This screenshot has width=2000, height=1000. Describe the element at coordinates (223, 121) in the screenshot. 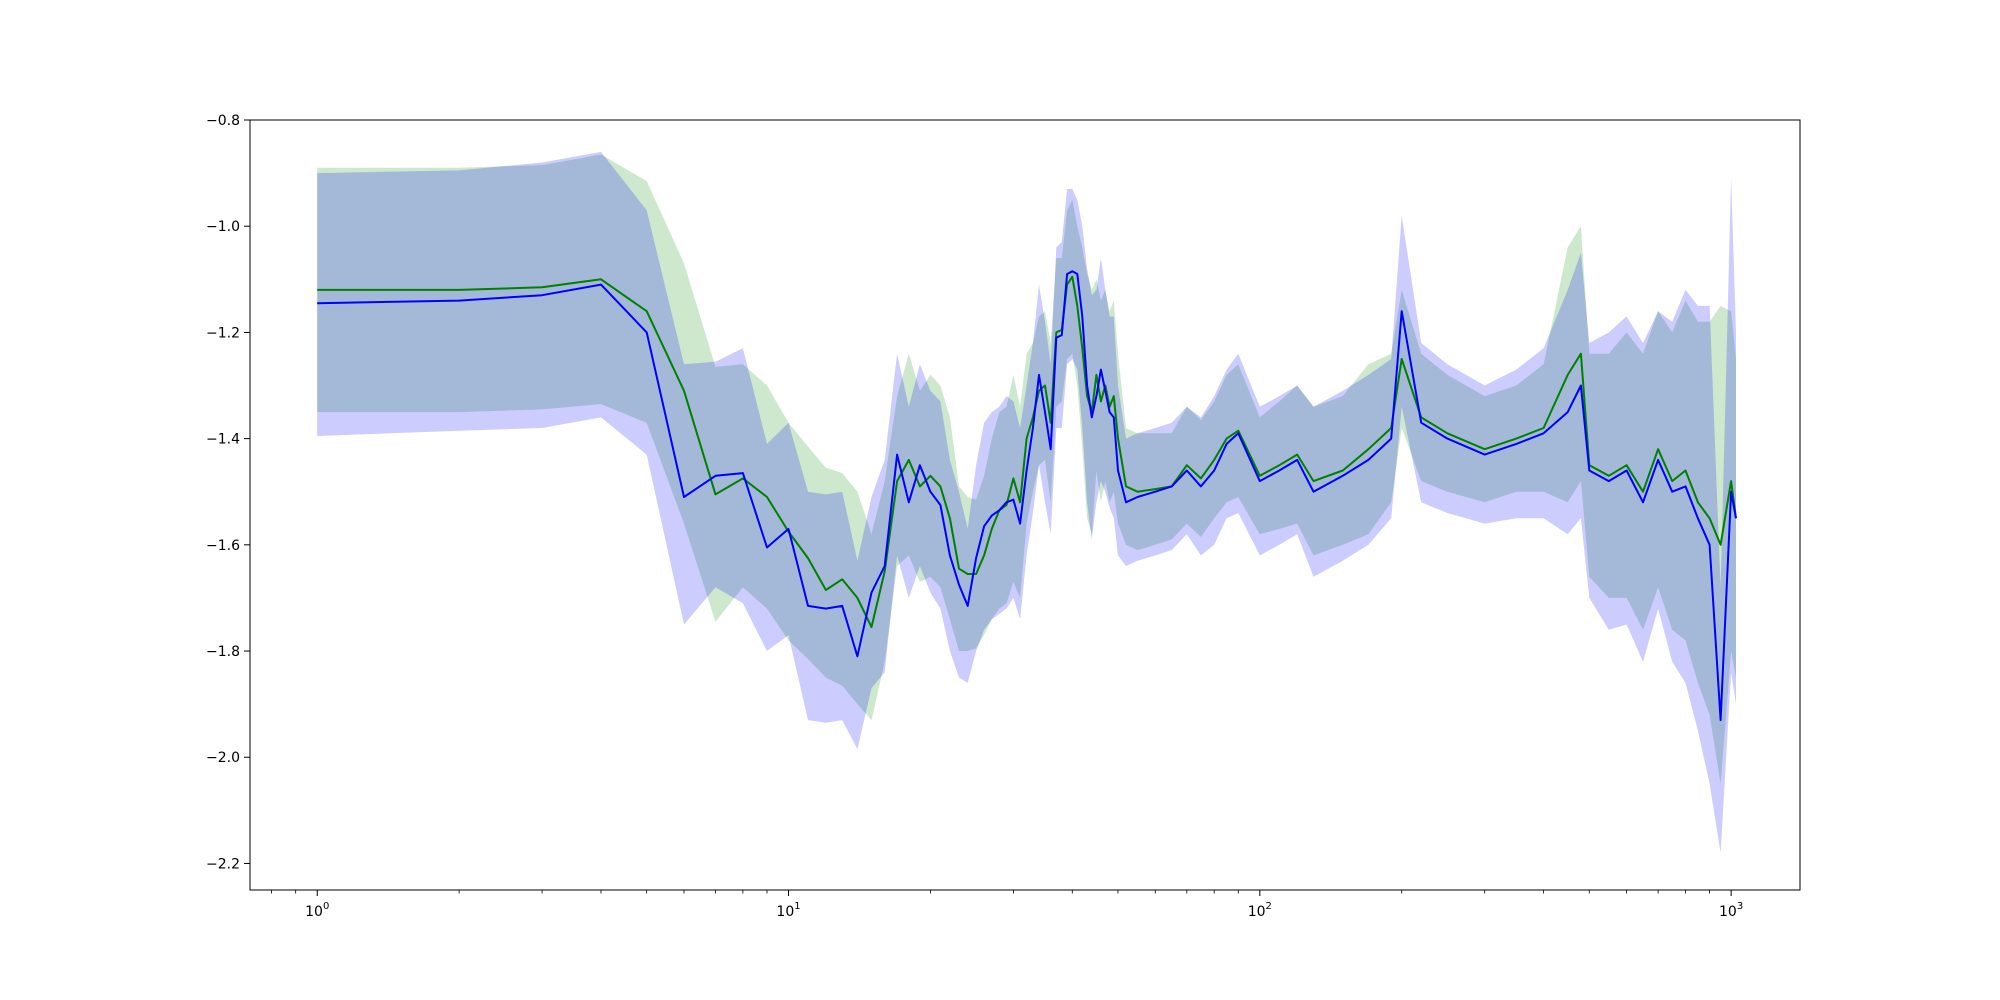

I see `y-tick-label: −0.8` at that location.